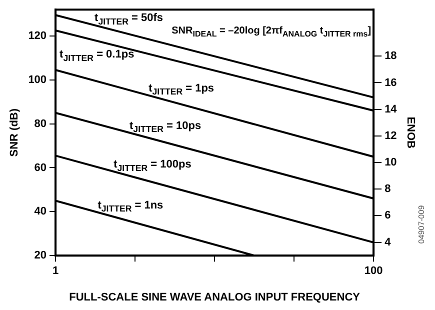 The width and height of the screenshot is (435, 310). Describe the element at coordinates (55, 271) in the screenshot. I see `x-tick-label: 1` at that location.